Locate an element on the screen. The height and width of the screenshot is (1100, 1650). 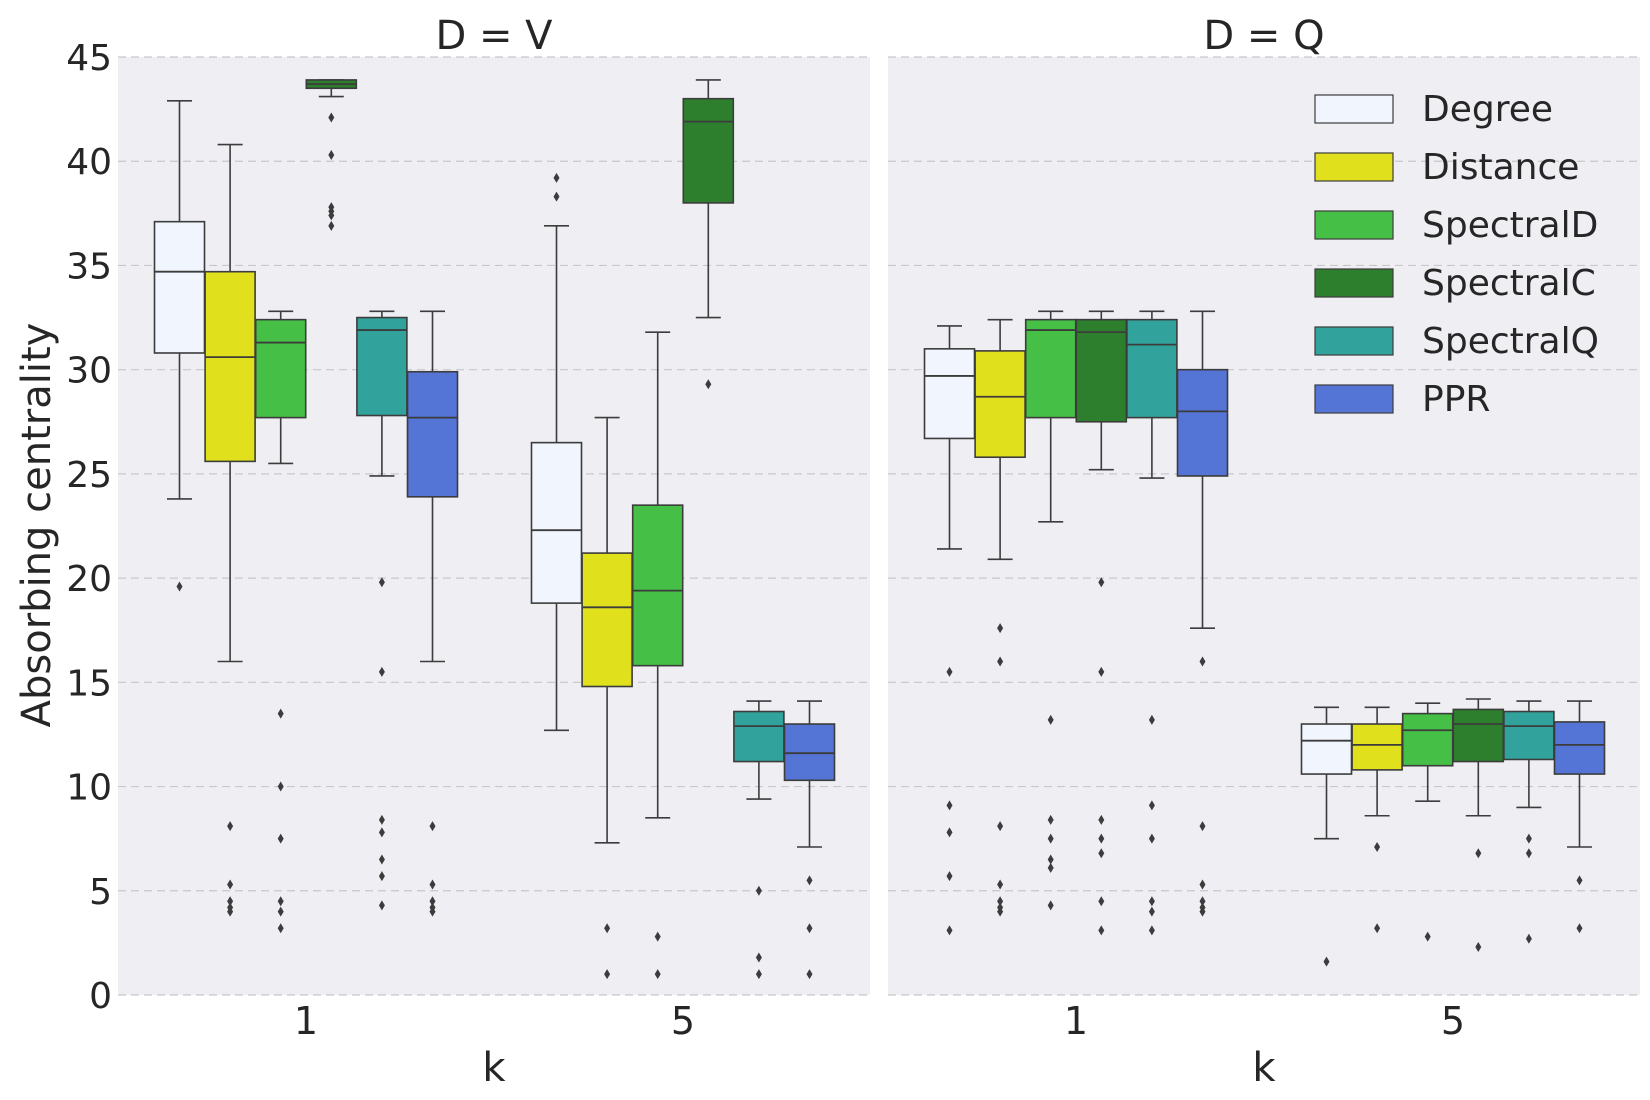
box-distance-k1 is located at coordinates (1000, 617).